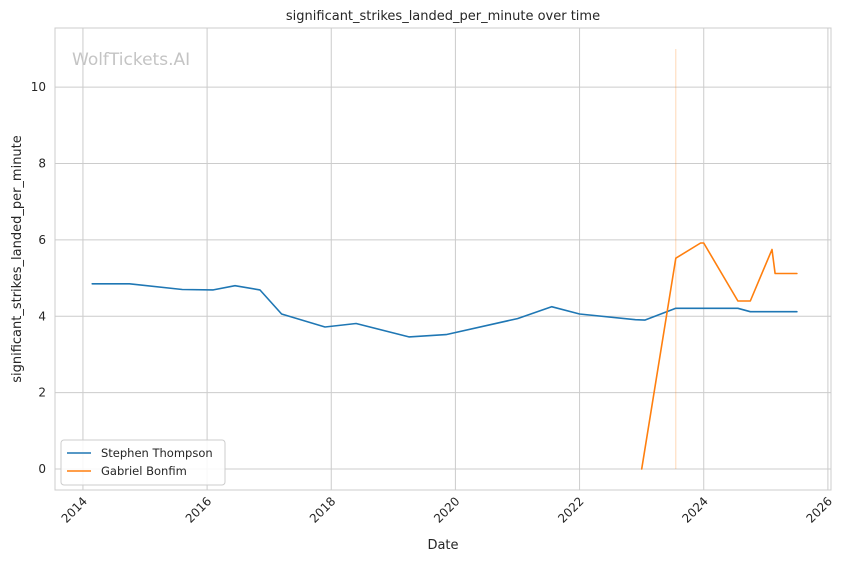  What do you see at coordinates (42, 316) in the screenshot?
I see `y-tick-label: 4` at bounding box center [42, 316].